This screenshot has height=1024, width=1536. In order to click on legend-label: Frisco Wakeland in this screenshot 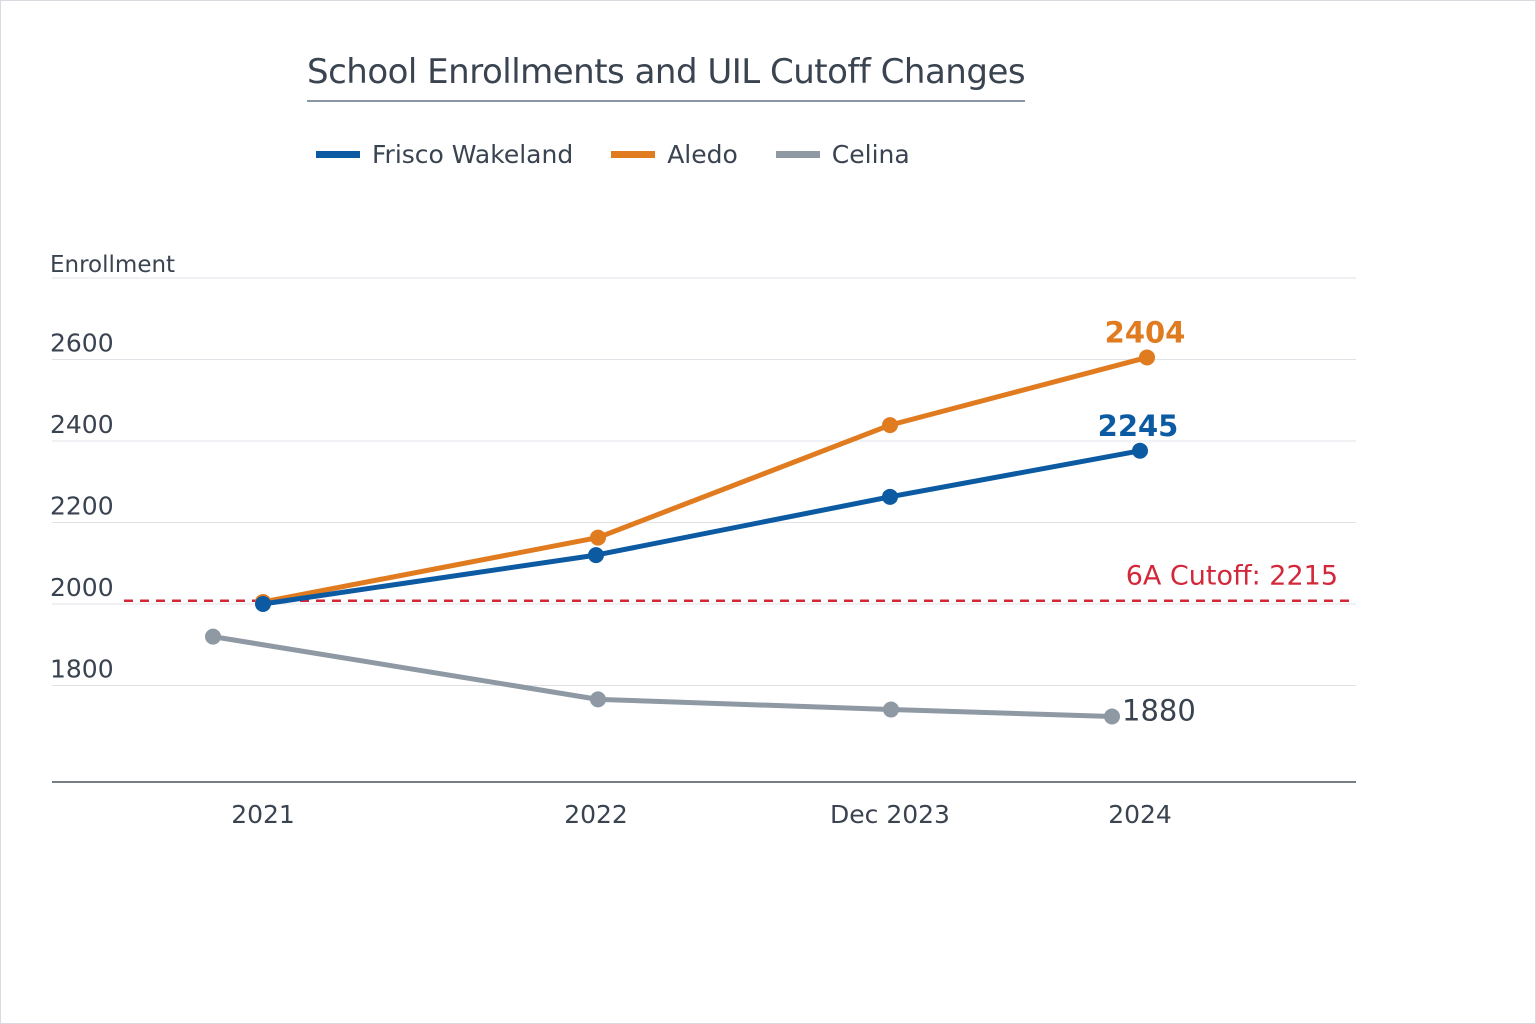, I will do `click(473, 154)`.